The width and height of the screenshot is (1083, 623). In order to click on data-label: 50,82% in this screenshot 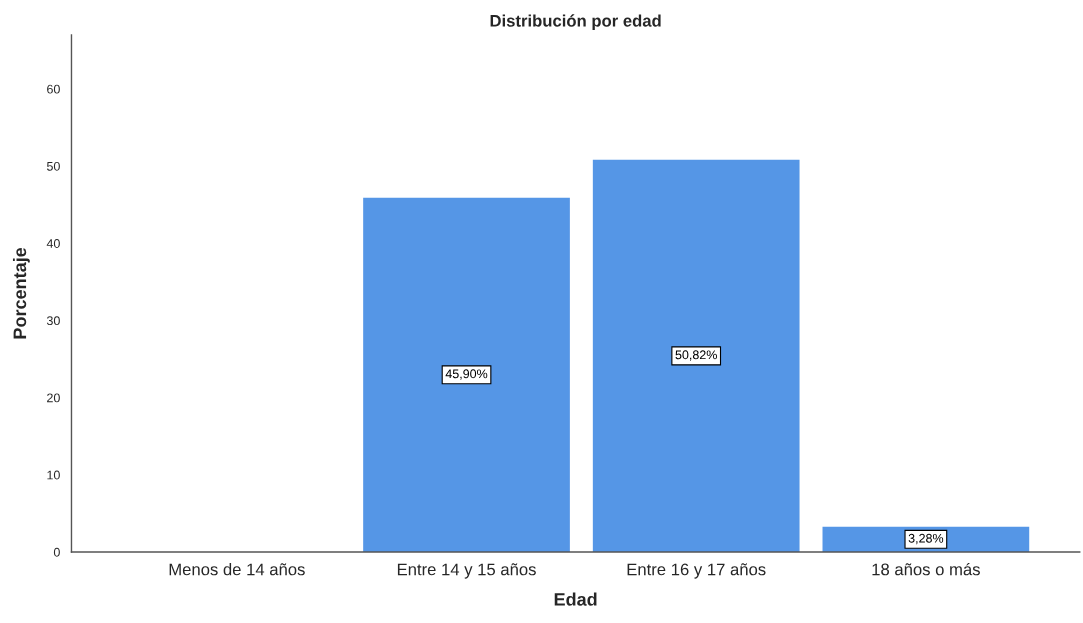, I will do `click(696, 355)`.